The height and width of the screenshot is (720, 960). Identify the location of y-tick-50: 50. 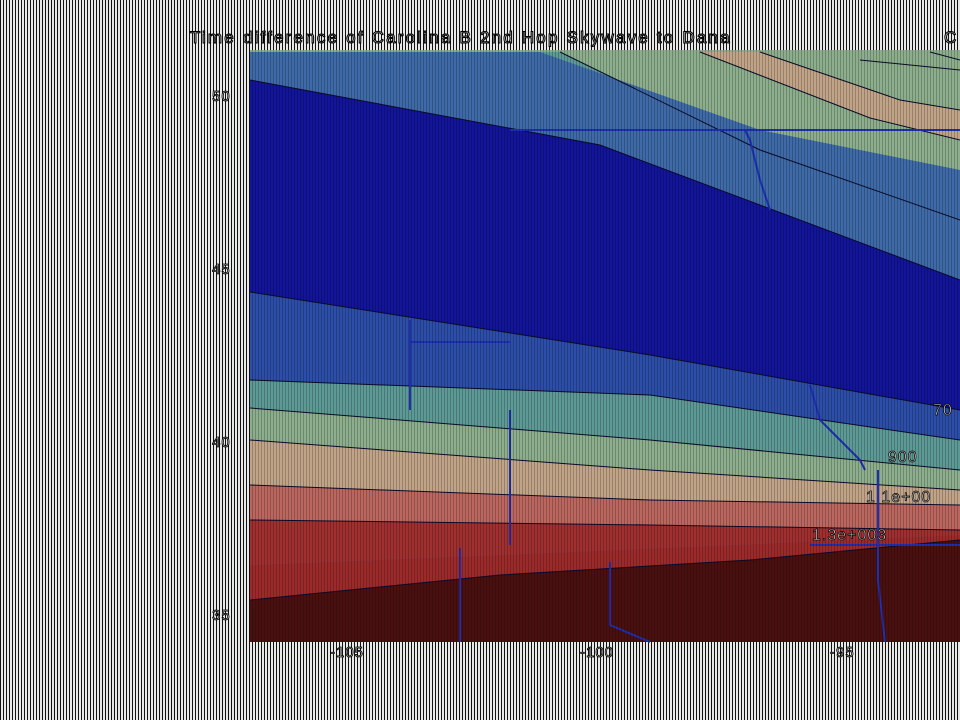
(221, 97).